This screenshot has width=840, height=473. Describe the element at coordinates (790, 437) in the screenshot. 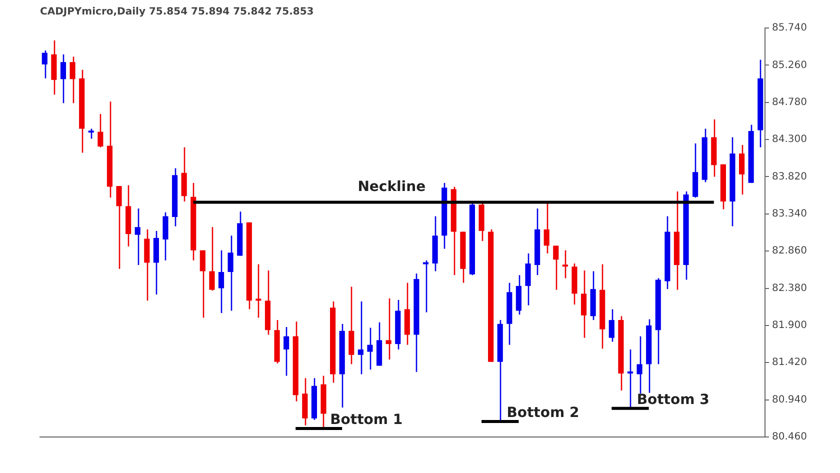

I see `y-tick-label: 80.460` at that location.